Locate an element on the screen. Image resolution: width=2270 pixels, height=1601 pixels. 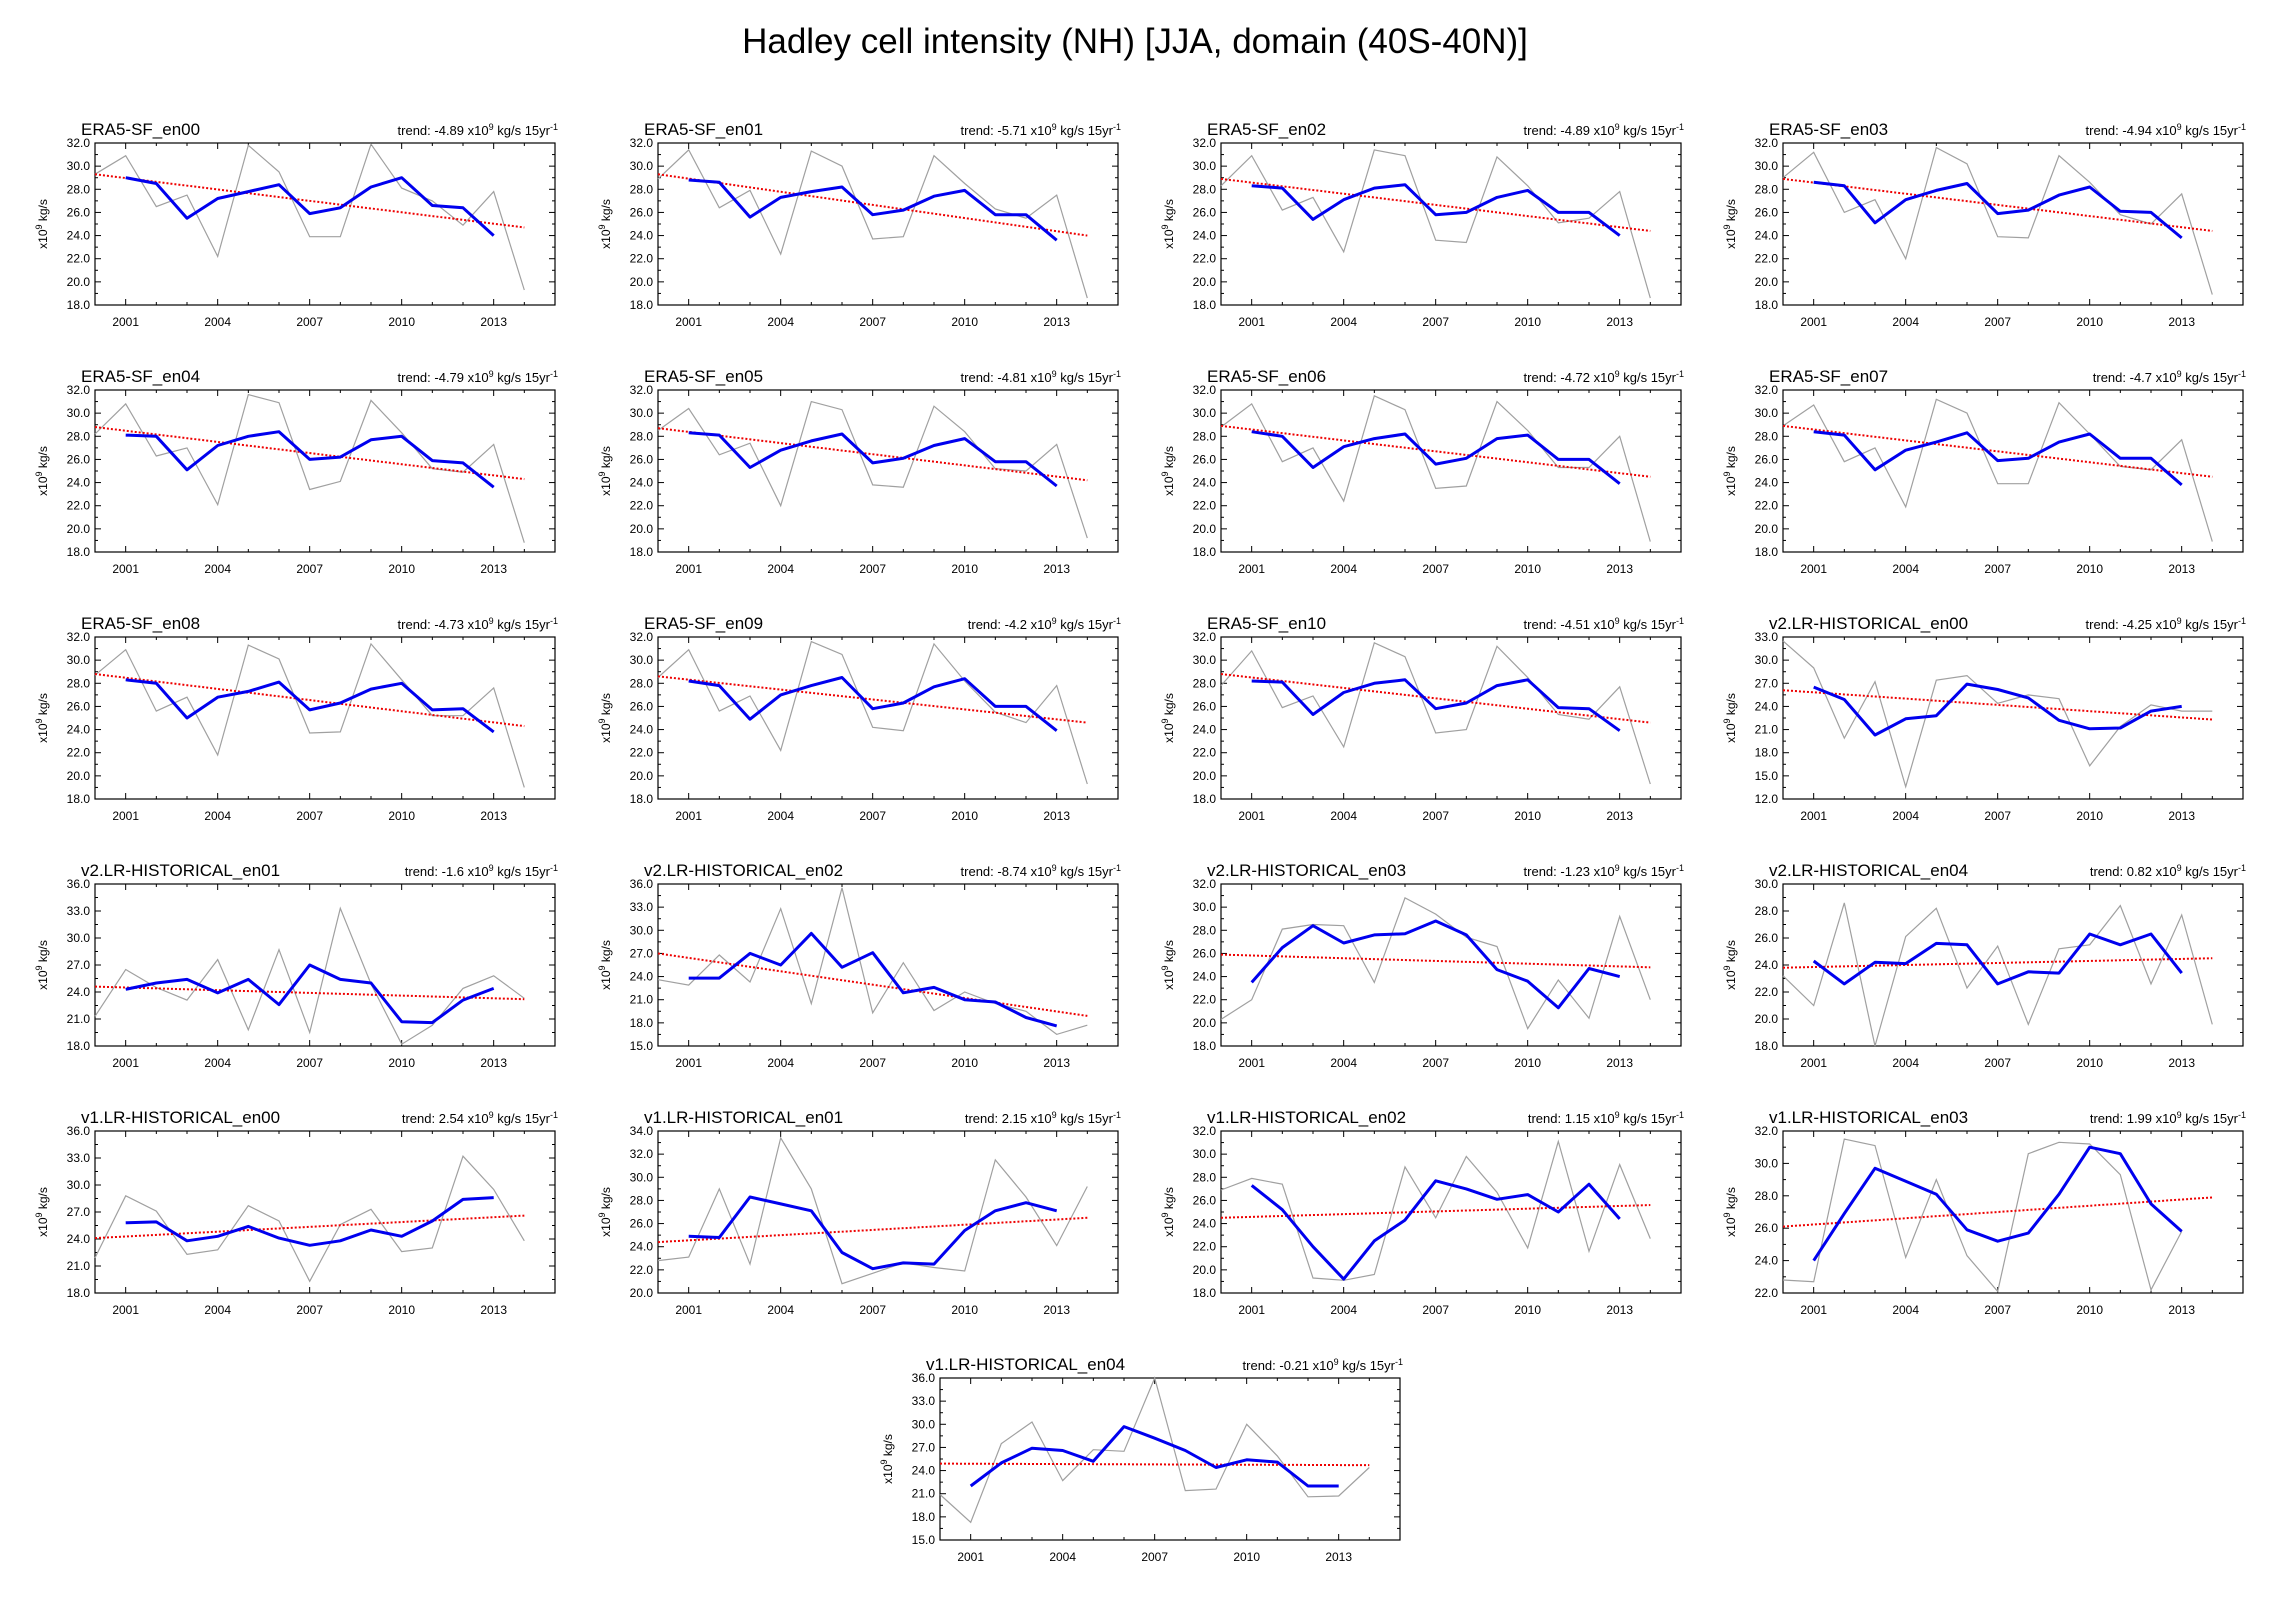
trend-label: trend: -4.2 x109 kg/s 15yr-1 is located at coordinates (1044, 624).